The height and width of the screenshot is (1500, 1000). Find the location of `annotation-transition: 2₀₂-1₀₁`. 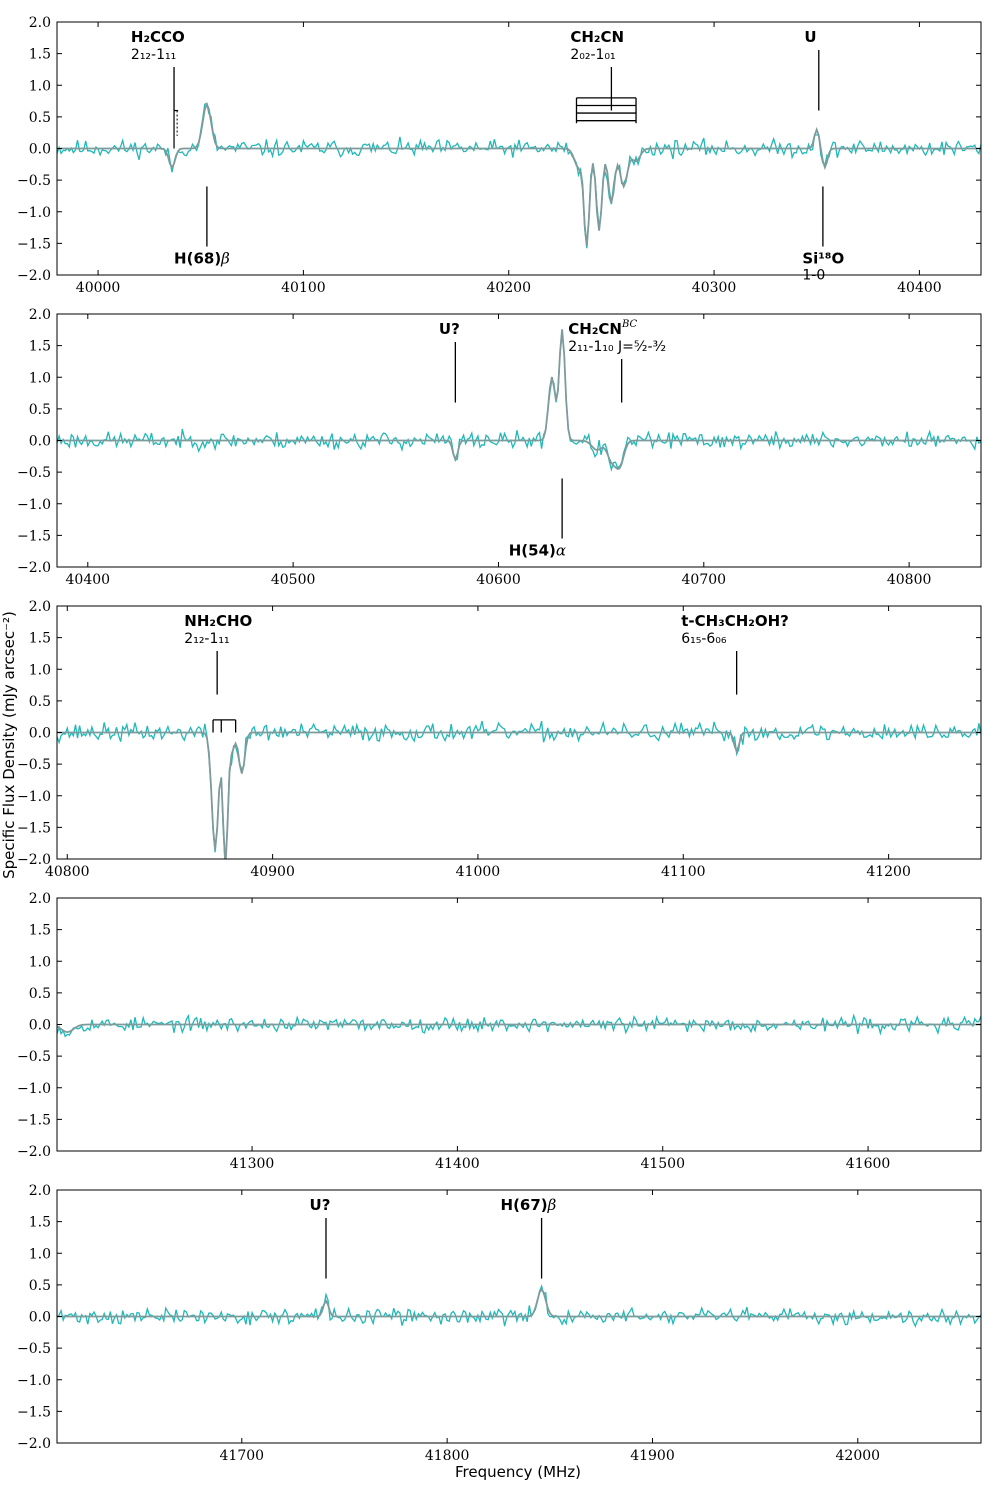

annotation-transition: 2₀₂-1₀₁ is located at coordinates (592, 55).